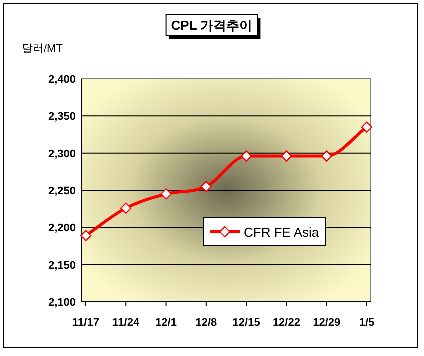  What do you see at coordinates (62, 192) in the screenshot?
I see `y-tick-label: 2,250` at bounding box center [62, 192].